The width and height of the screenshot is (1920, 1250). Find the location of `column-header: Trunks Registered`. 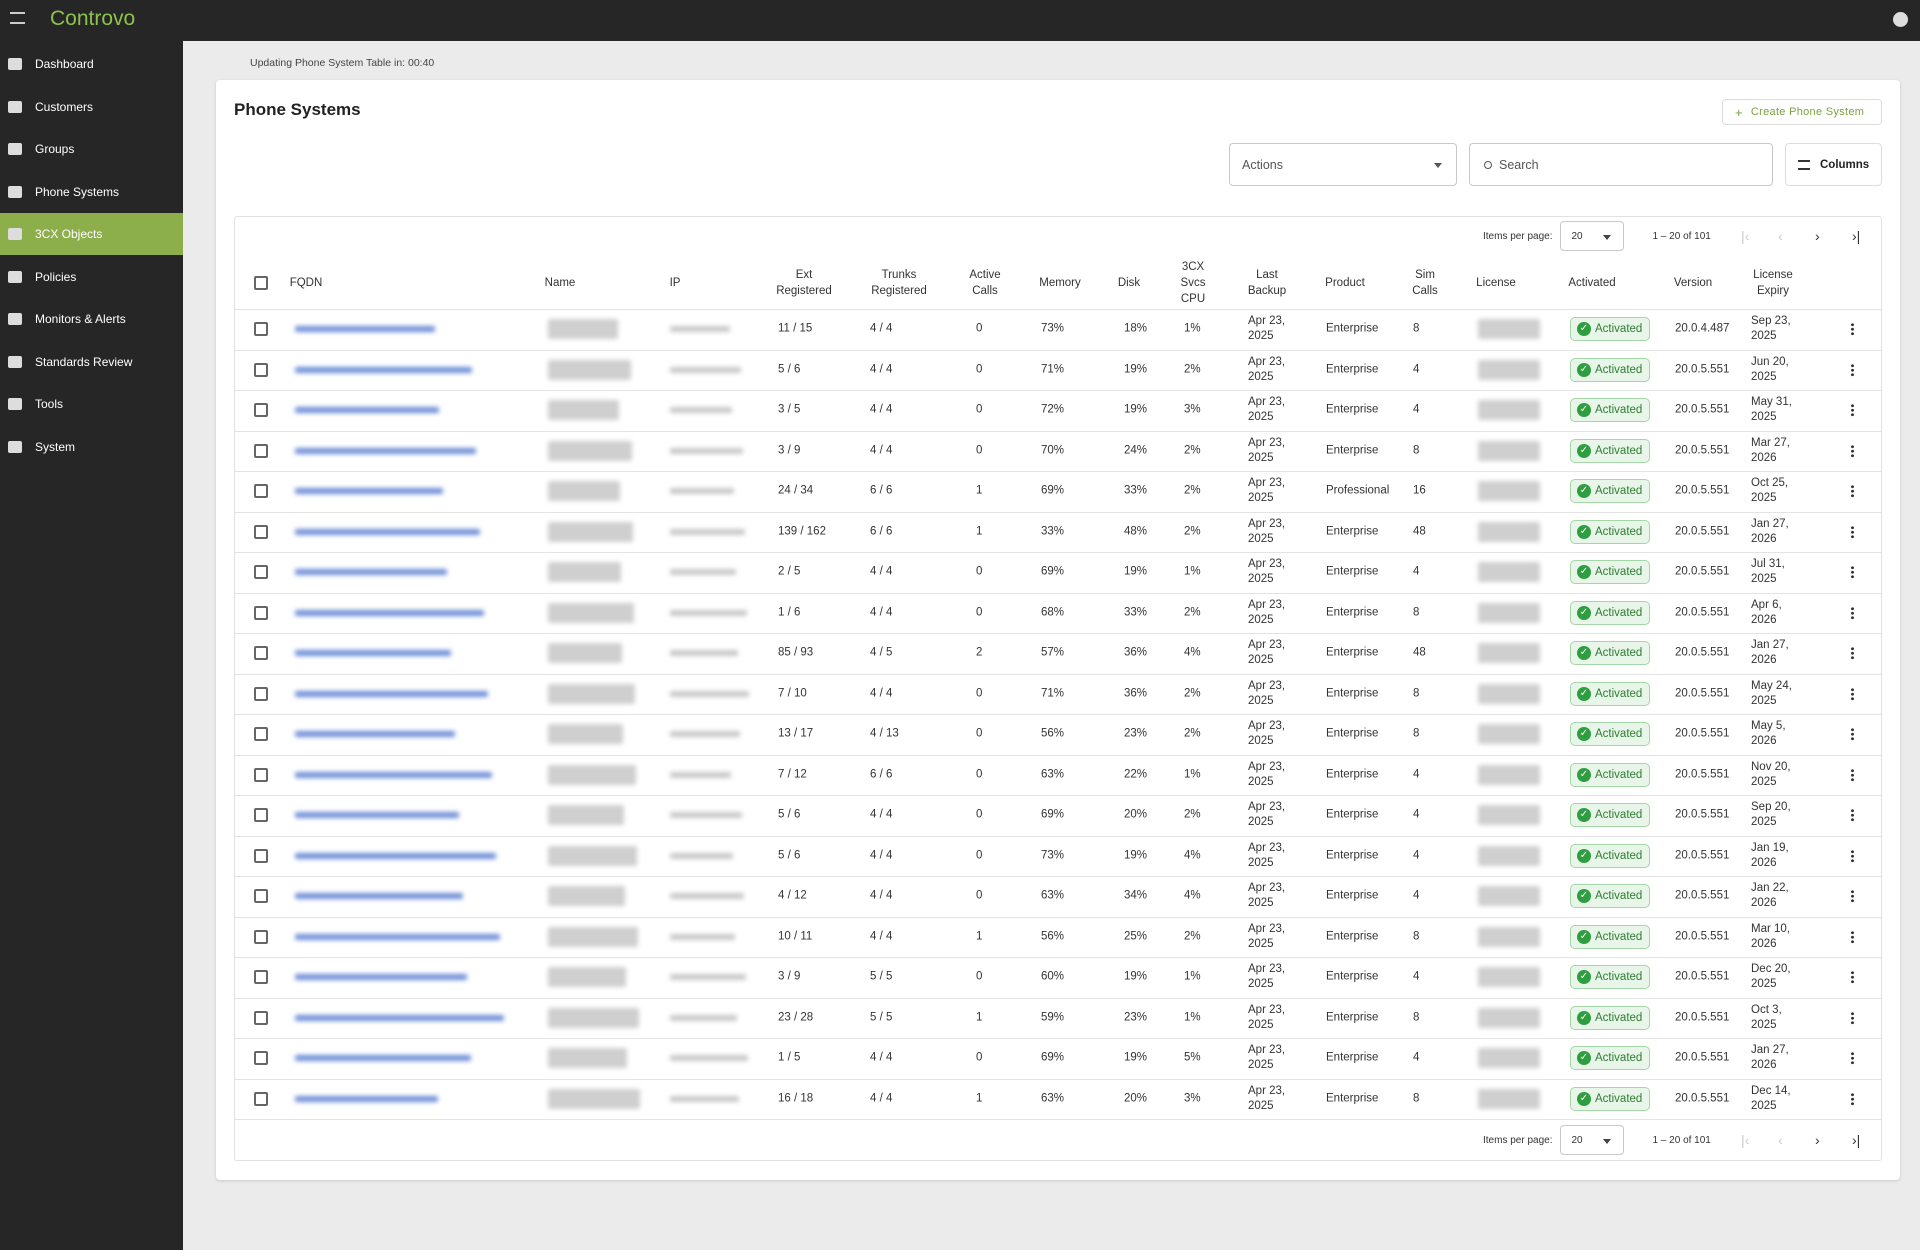

column-header: Trunks Registered is located at coordinates (899, 283).